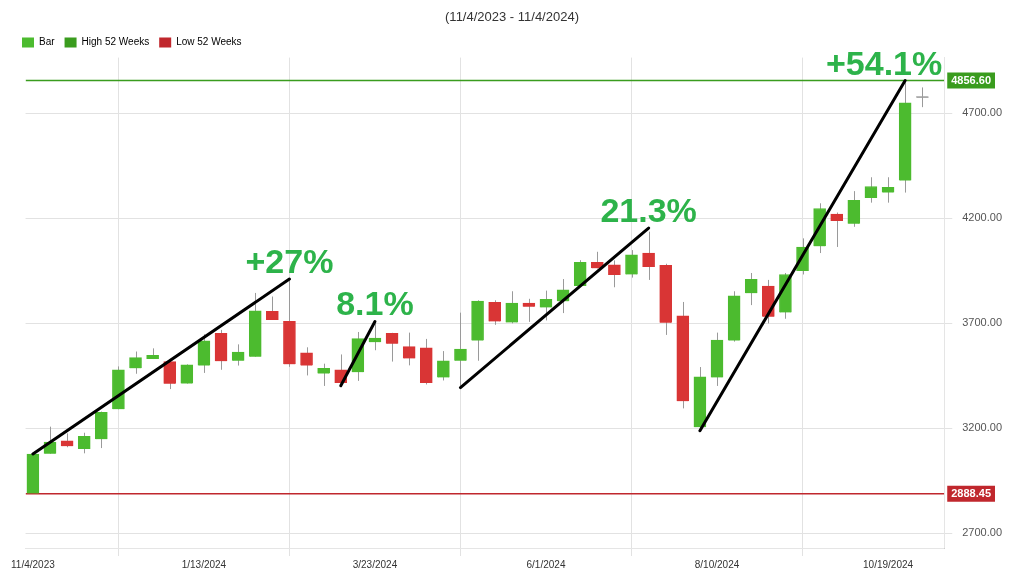 The width and height of the screenshot is (1024, 582). I want to click on y-tick-label: 4200.00, so click(982, 217).